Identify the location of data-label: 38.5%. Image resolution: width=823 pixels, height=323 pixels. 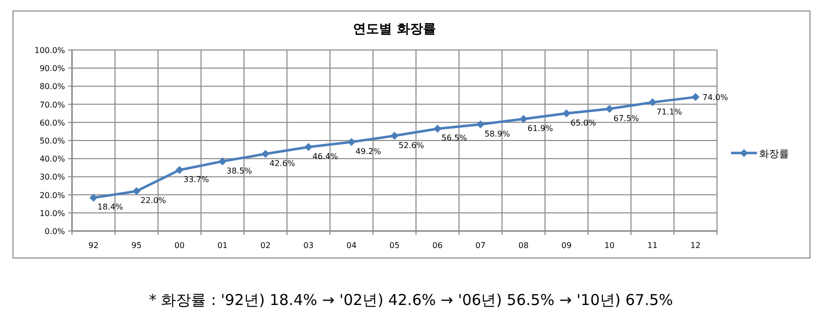
(239, 171).